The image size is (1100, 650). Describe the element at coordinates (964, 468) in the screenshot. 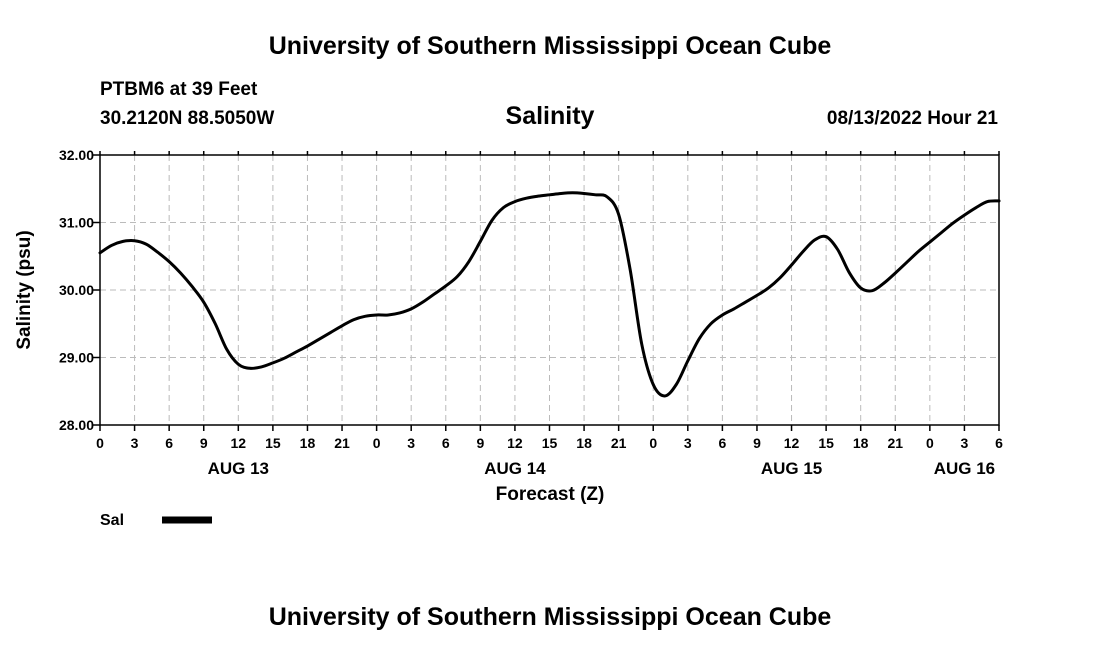

I see `date-label: AUG 16` at that location.